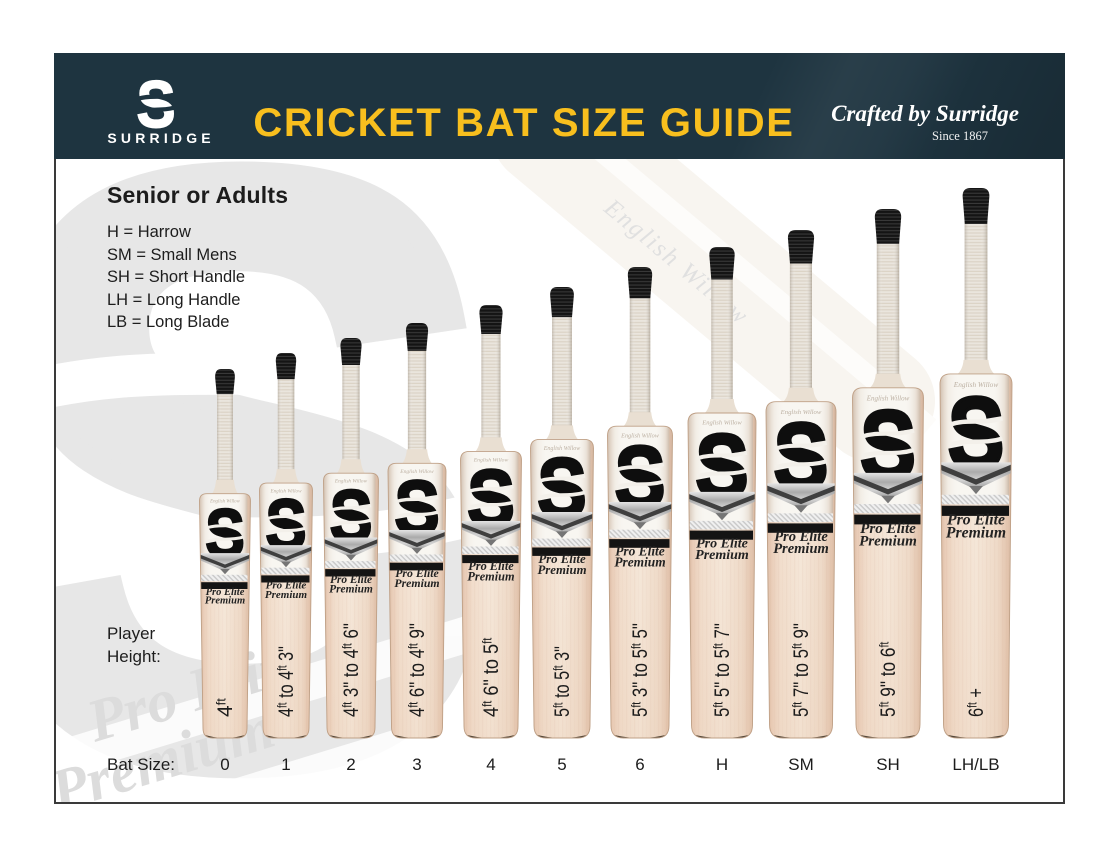 The width and height of the screenshot is (1120, 858). I want to click on svg-text: 4ft​ to 4ft​ 3", so click(286, 681).